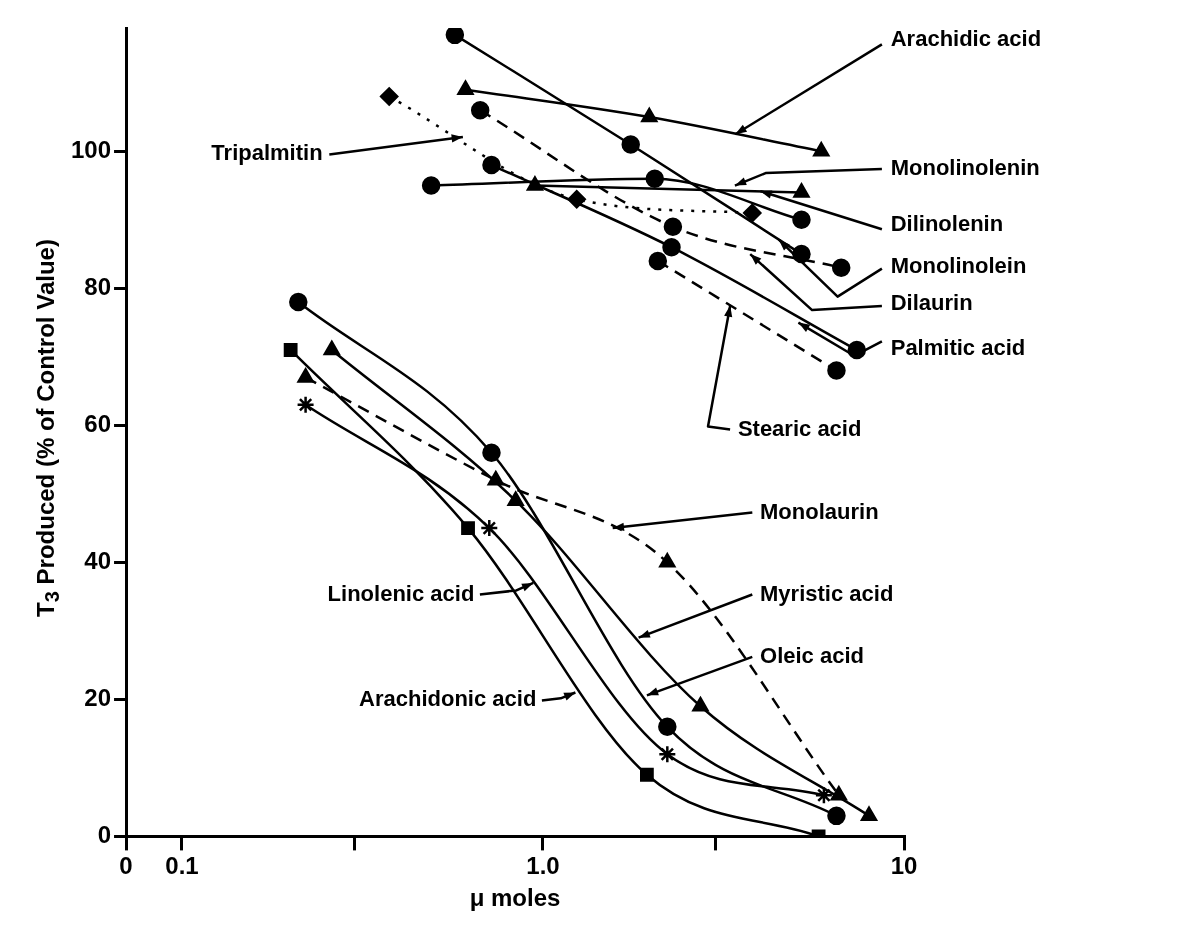  What do you see at coordinates (947, 224) in the screenshot?
I see `annotation: Dilinolenin` at bounding box center [947, 224].